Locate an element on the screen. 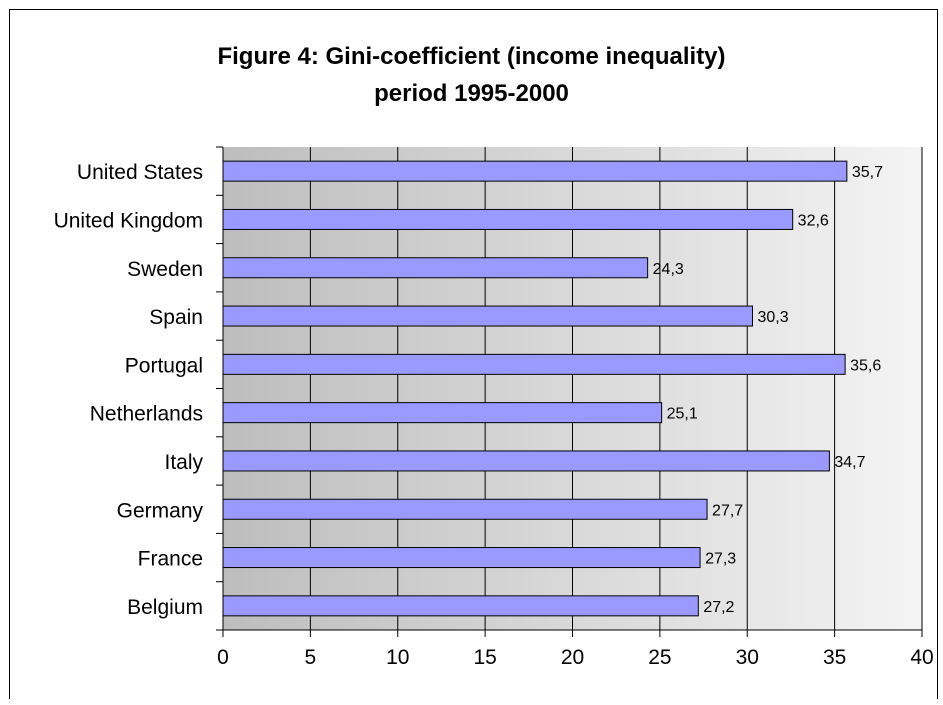 The width and height of the screenshot is (943, 705). x-tick-label: 10 is located at coordinates (397, 657).